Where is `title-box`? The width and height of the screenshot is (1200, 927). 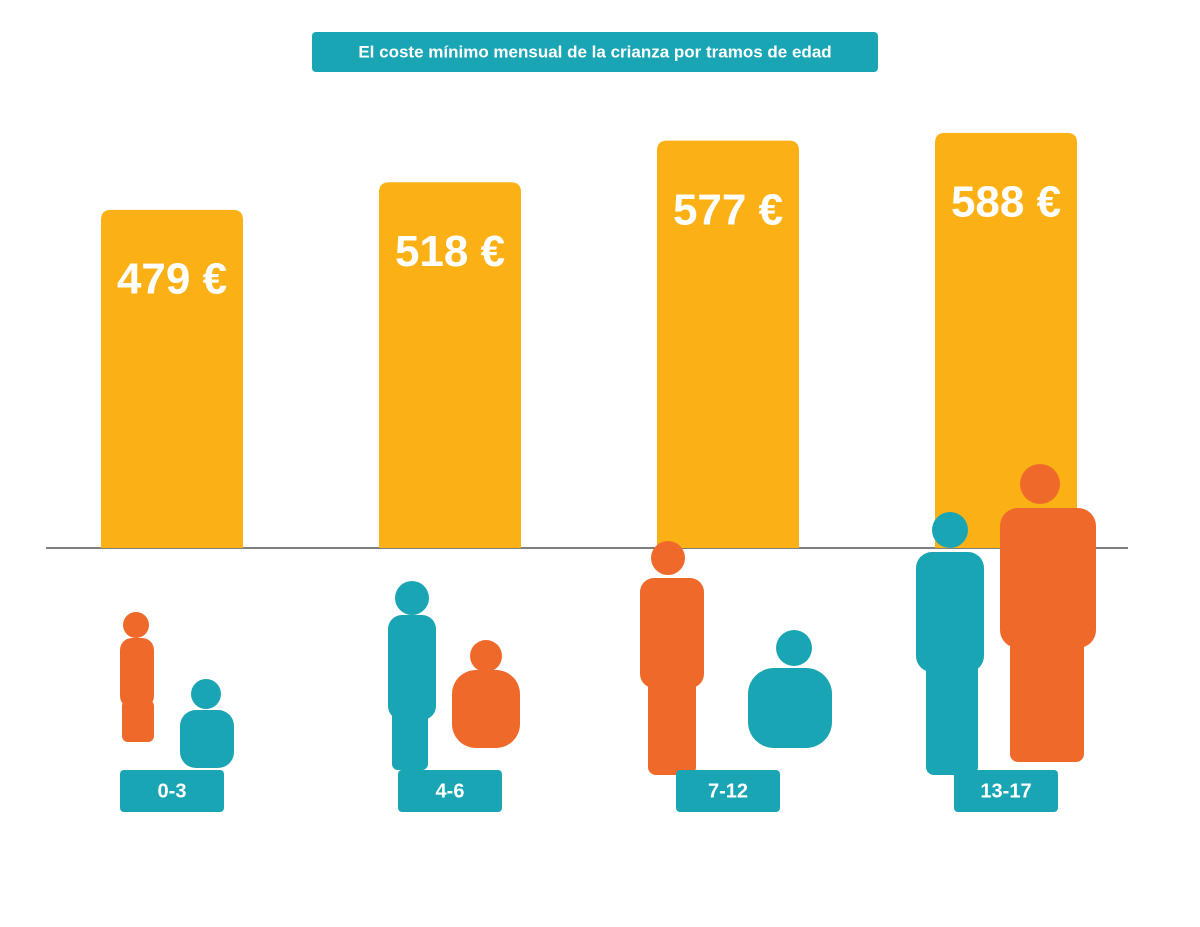 title-box is located at coordinates (595, 52).